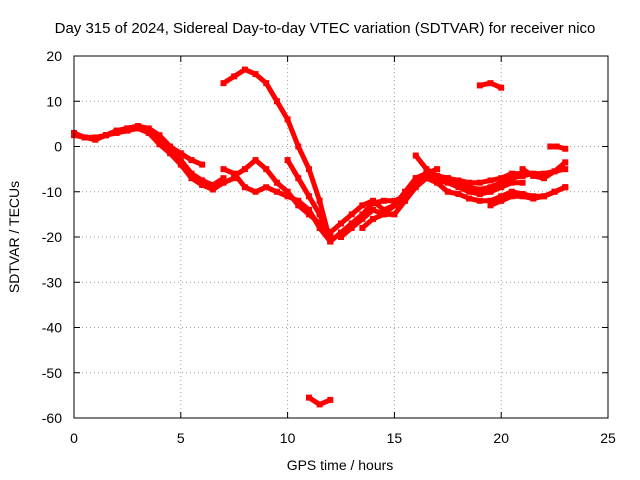 The height and width of the screenshot is (480, 640). I want to click on y-tick-label: -40, so click(52, 328).